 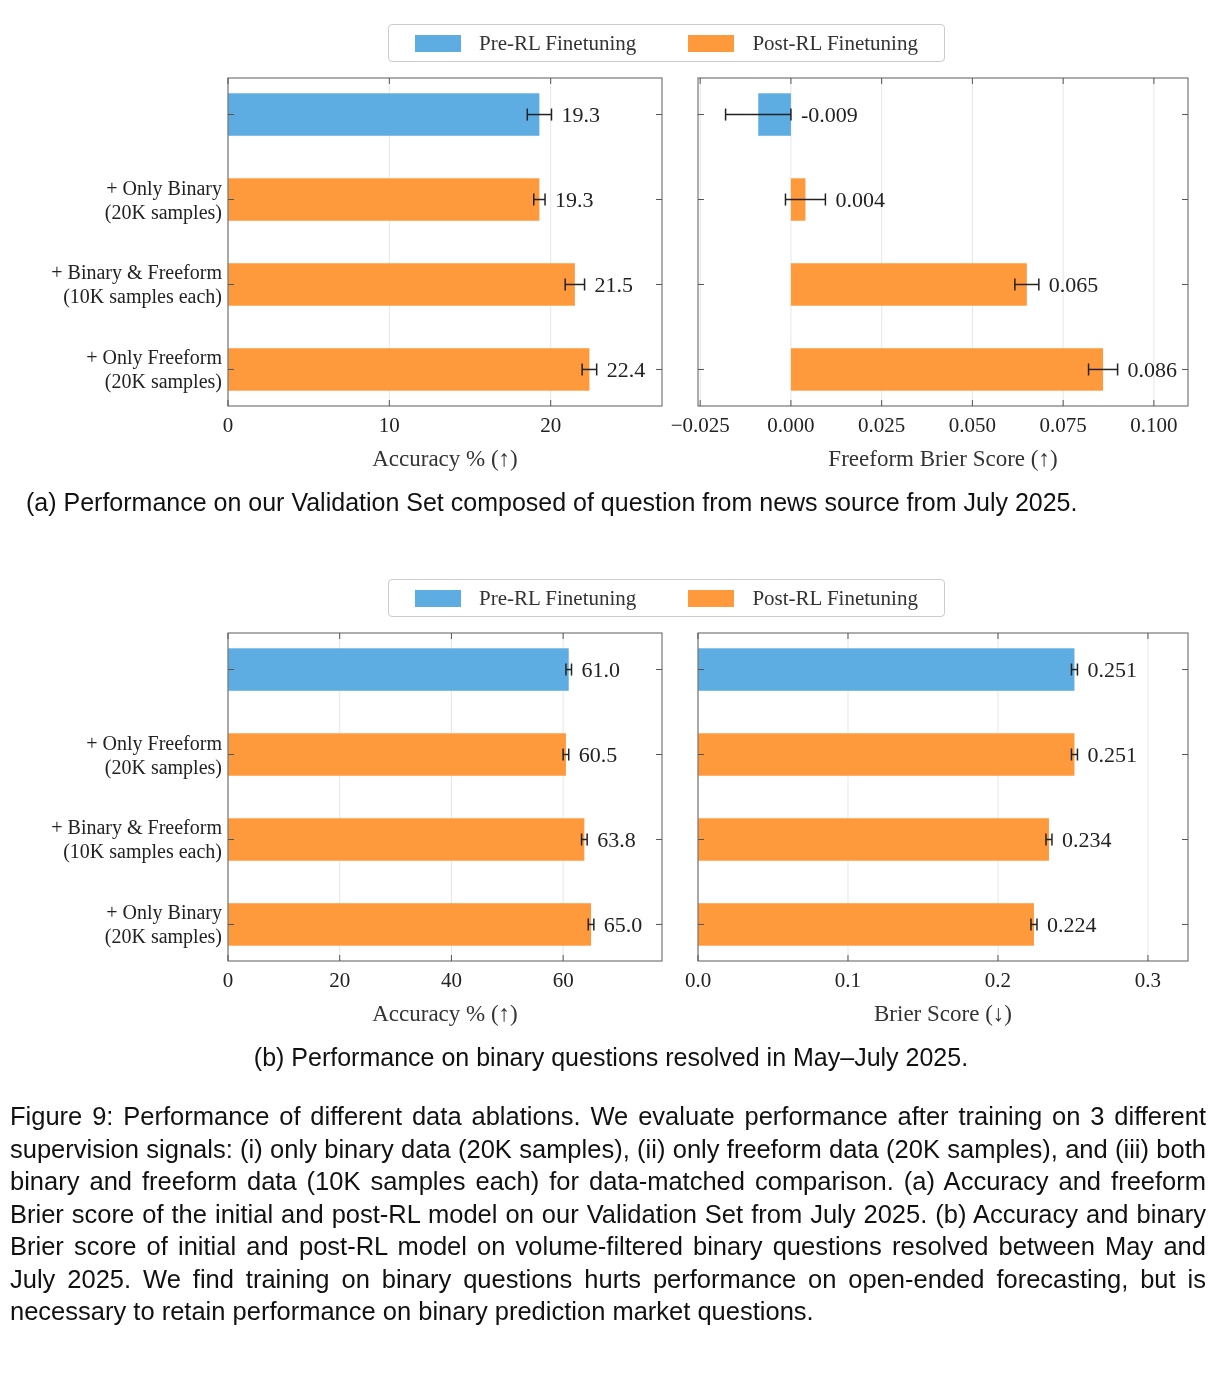 What do you see at coordinates (1148, 980) in the screenshot?
I see `x-tick-label: 0.3` at bounding box center [1148, 980].